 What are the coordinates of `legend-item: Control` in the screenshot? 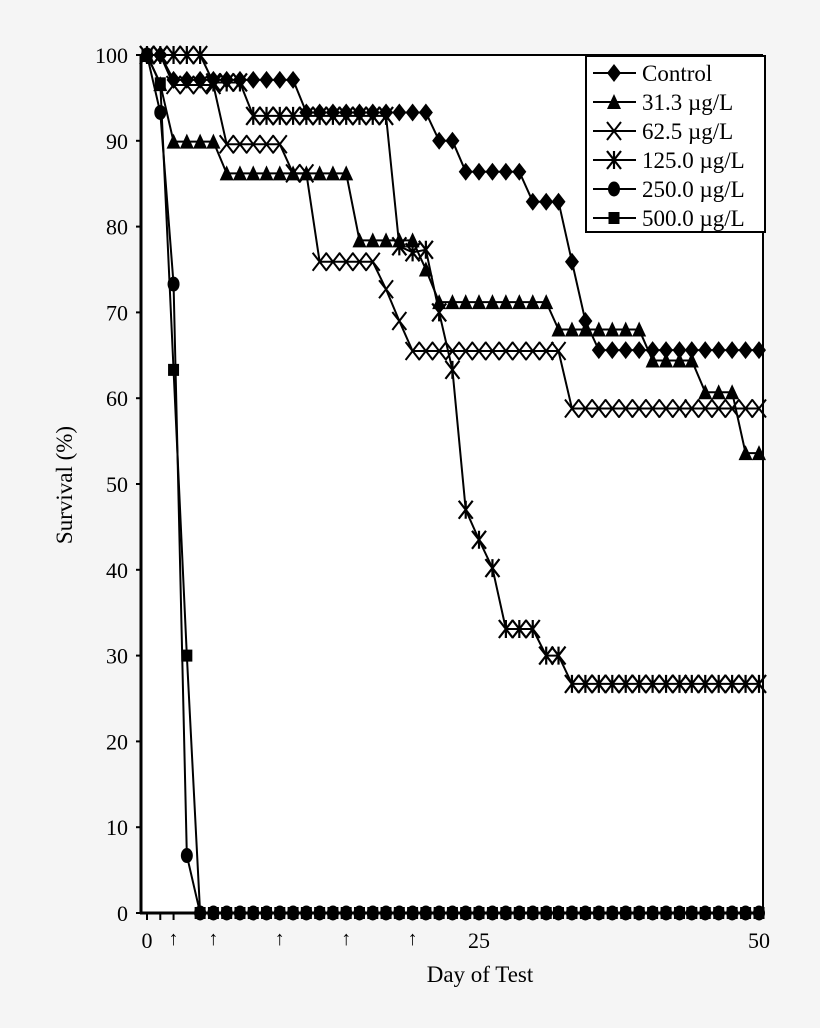 It's located at (652, 73).